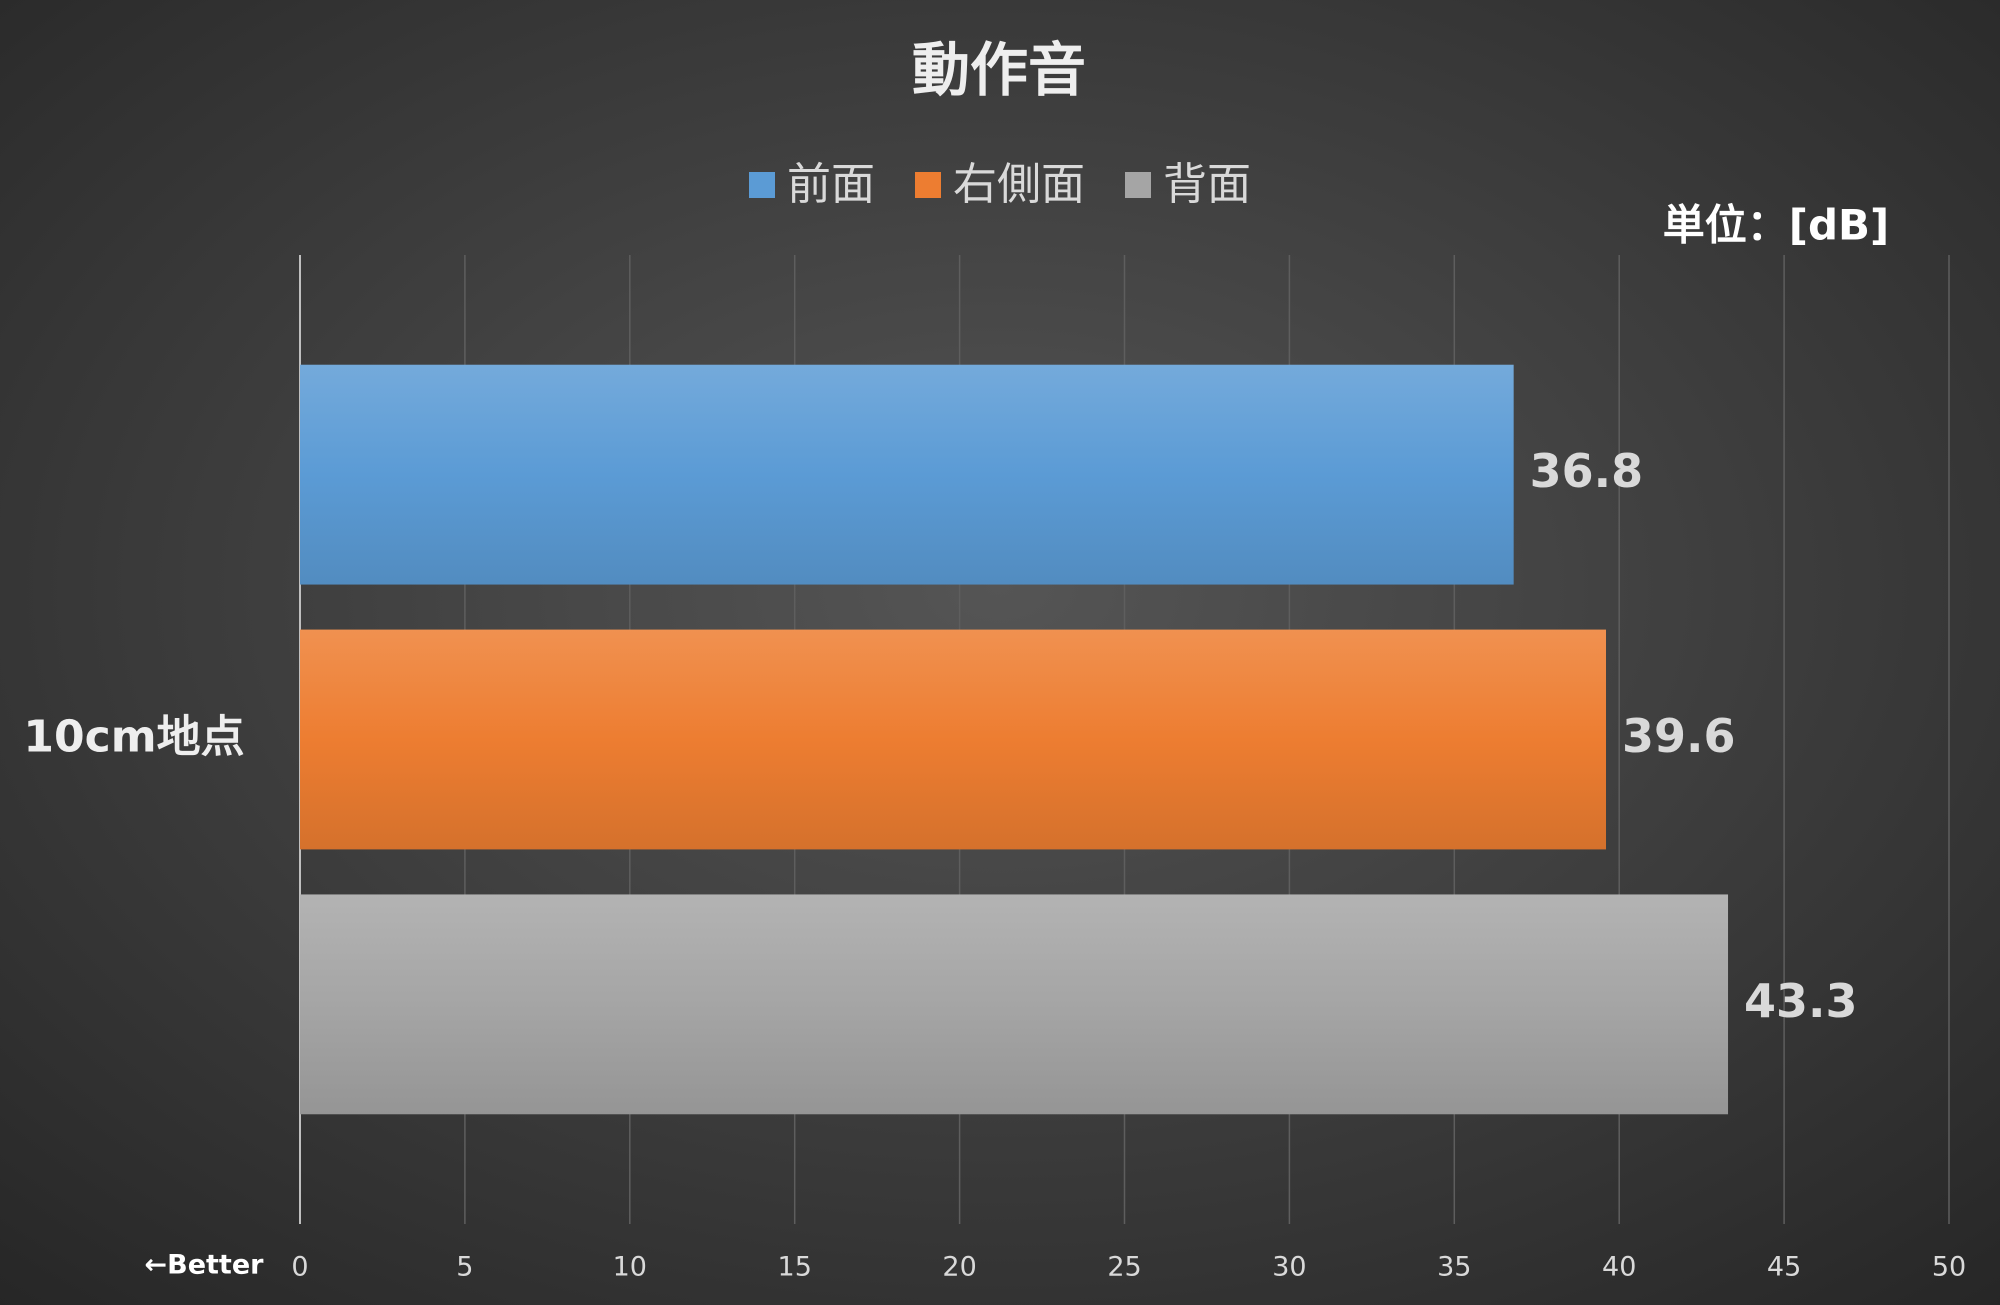 Image resolution: width=2000 pixels, height=1305 pixels. What do you see at coordinates (1949, 1267) in the screenshot?
I see `x-tick-label: 50` at bounding box center [1949, 1267].